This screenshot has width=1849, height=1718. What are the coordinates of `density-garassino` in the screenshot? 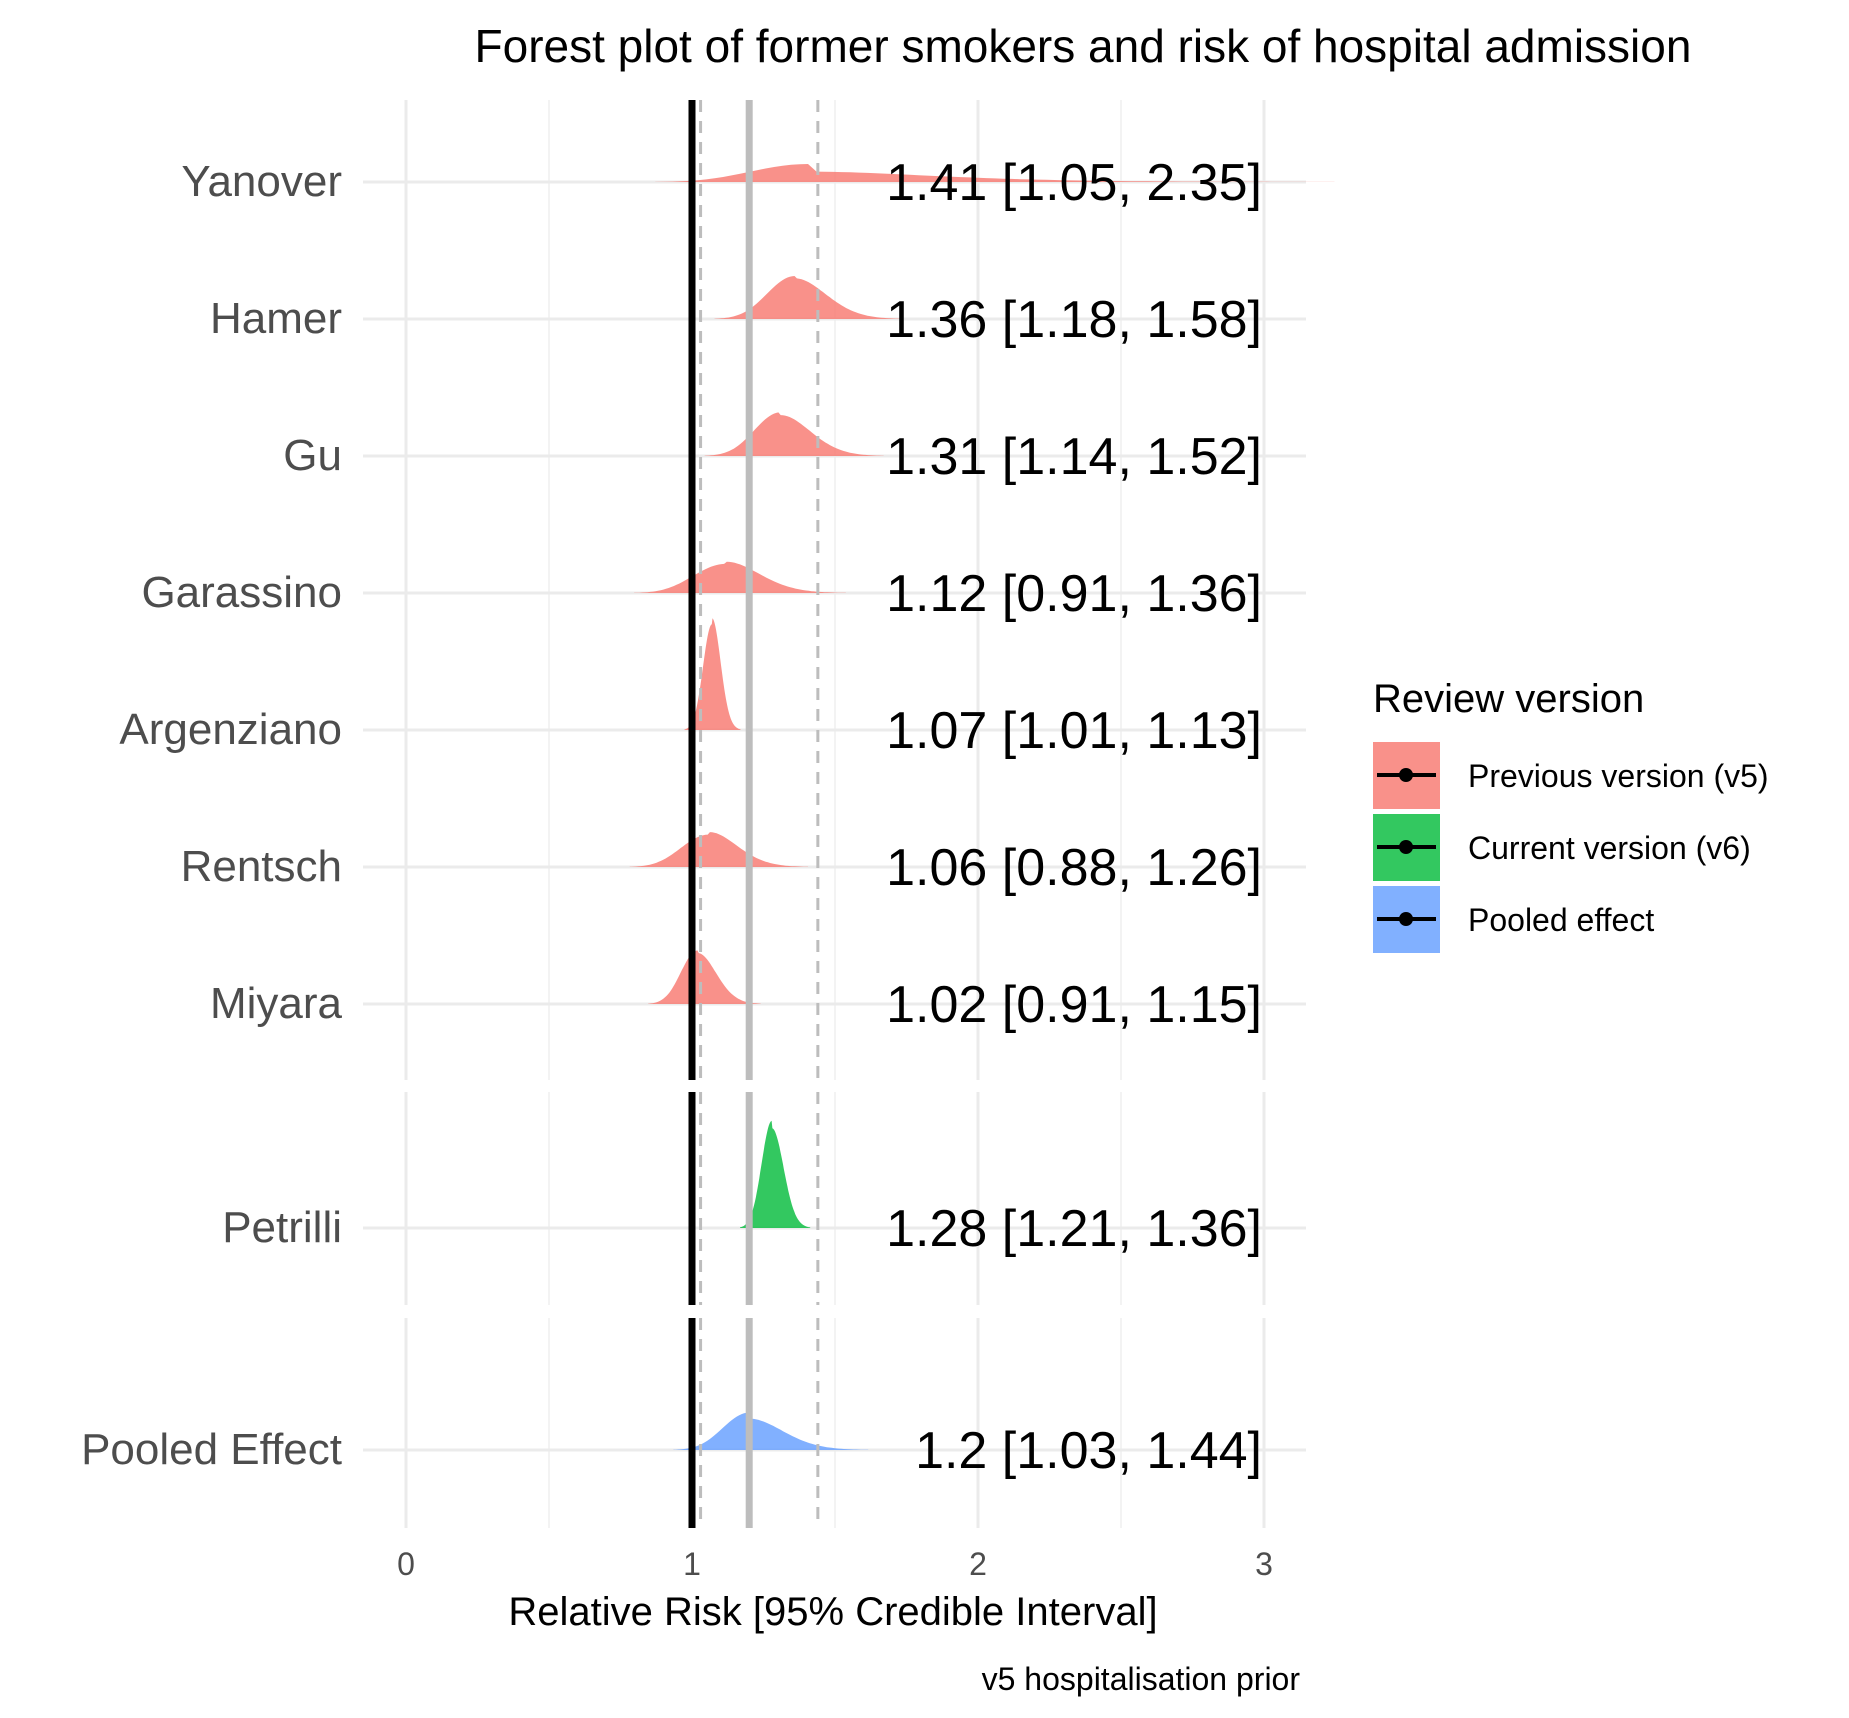 It's located at (740, 577).